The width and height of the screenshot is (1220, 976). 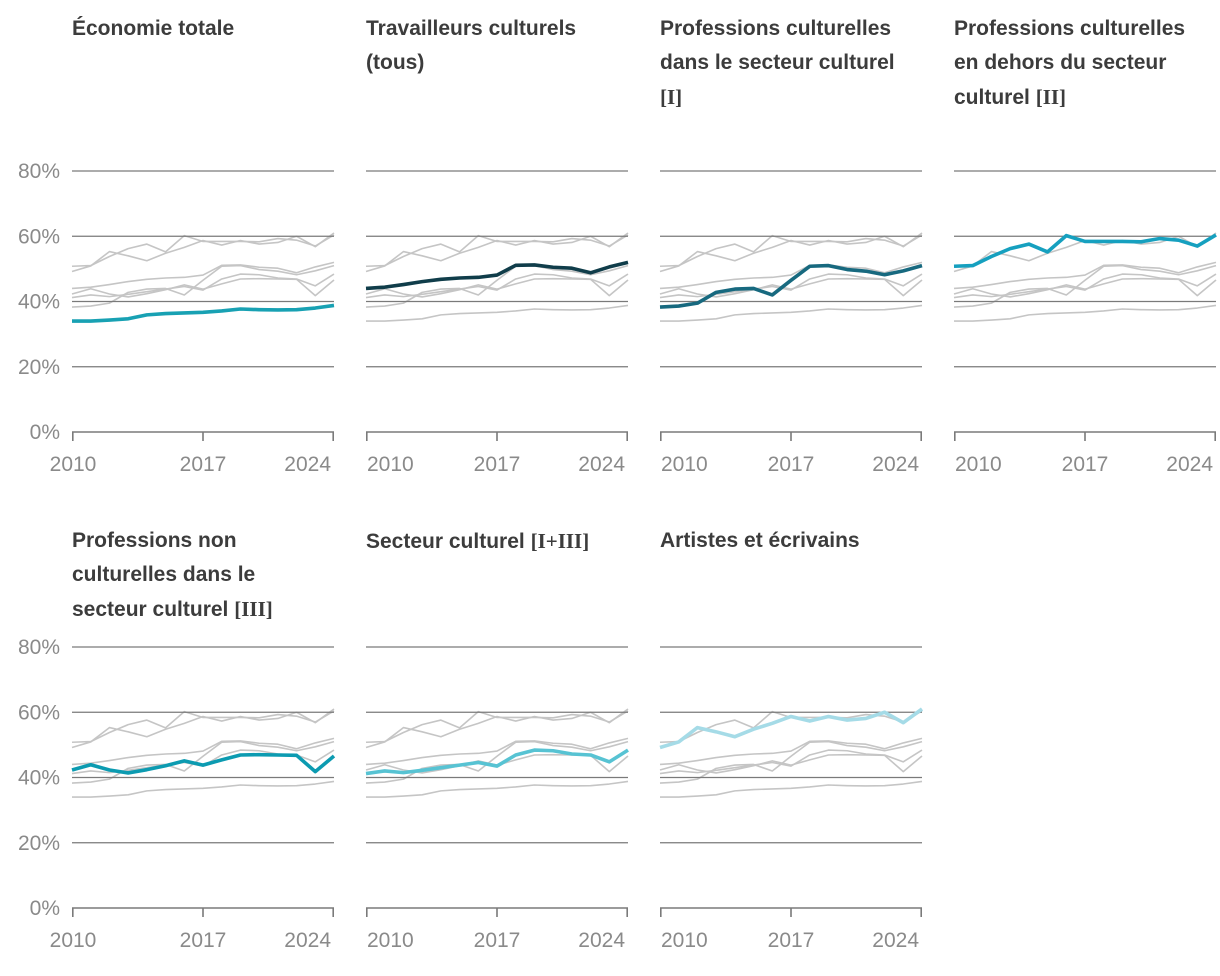 What do you see at coordinates (791, 799) in the screenshot?
I see `line-chart-artistes-et-ecrivains: 2010 2017 2024` at bounding box center [791, 799].